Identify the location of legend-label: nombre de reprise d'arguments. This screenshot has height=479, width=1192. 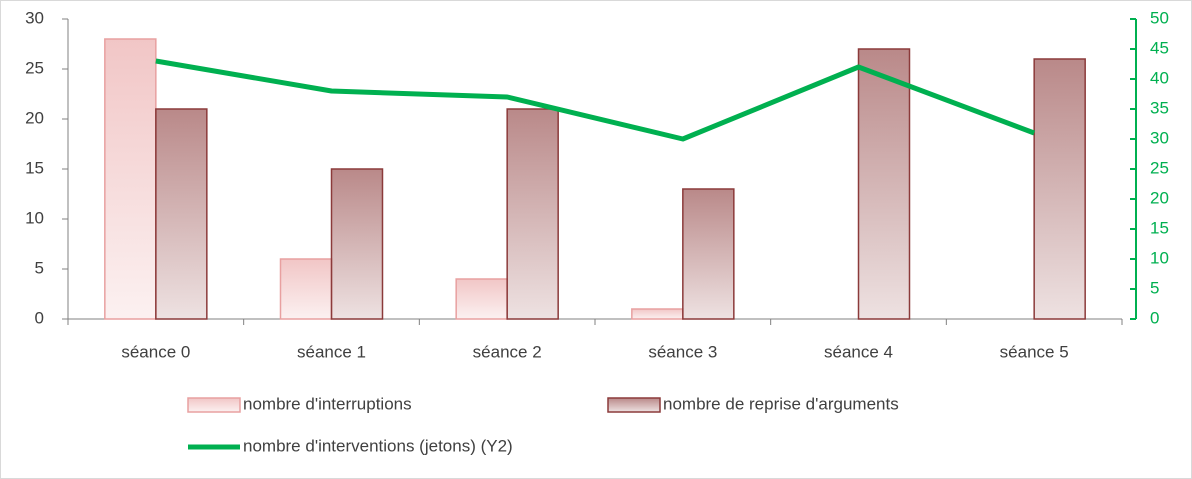
(781, 403).